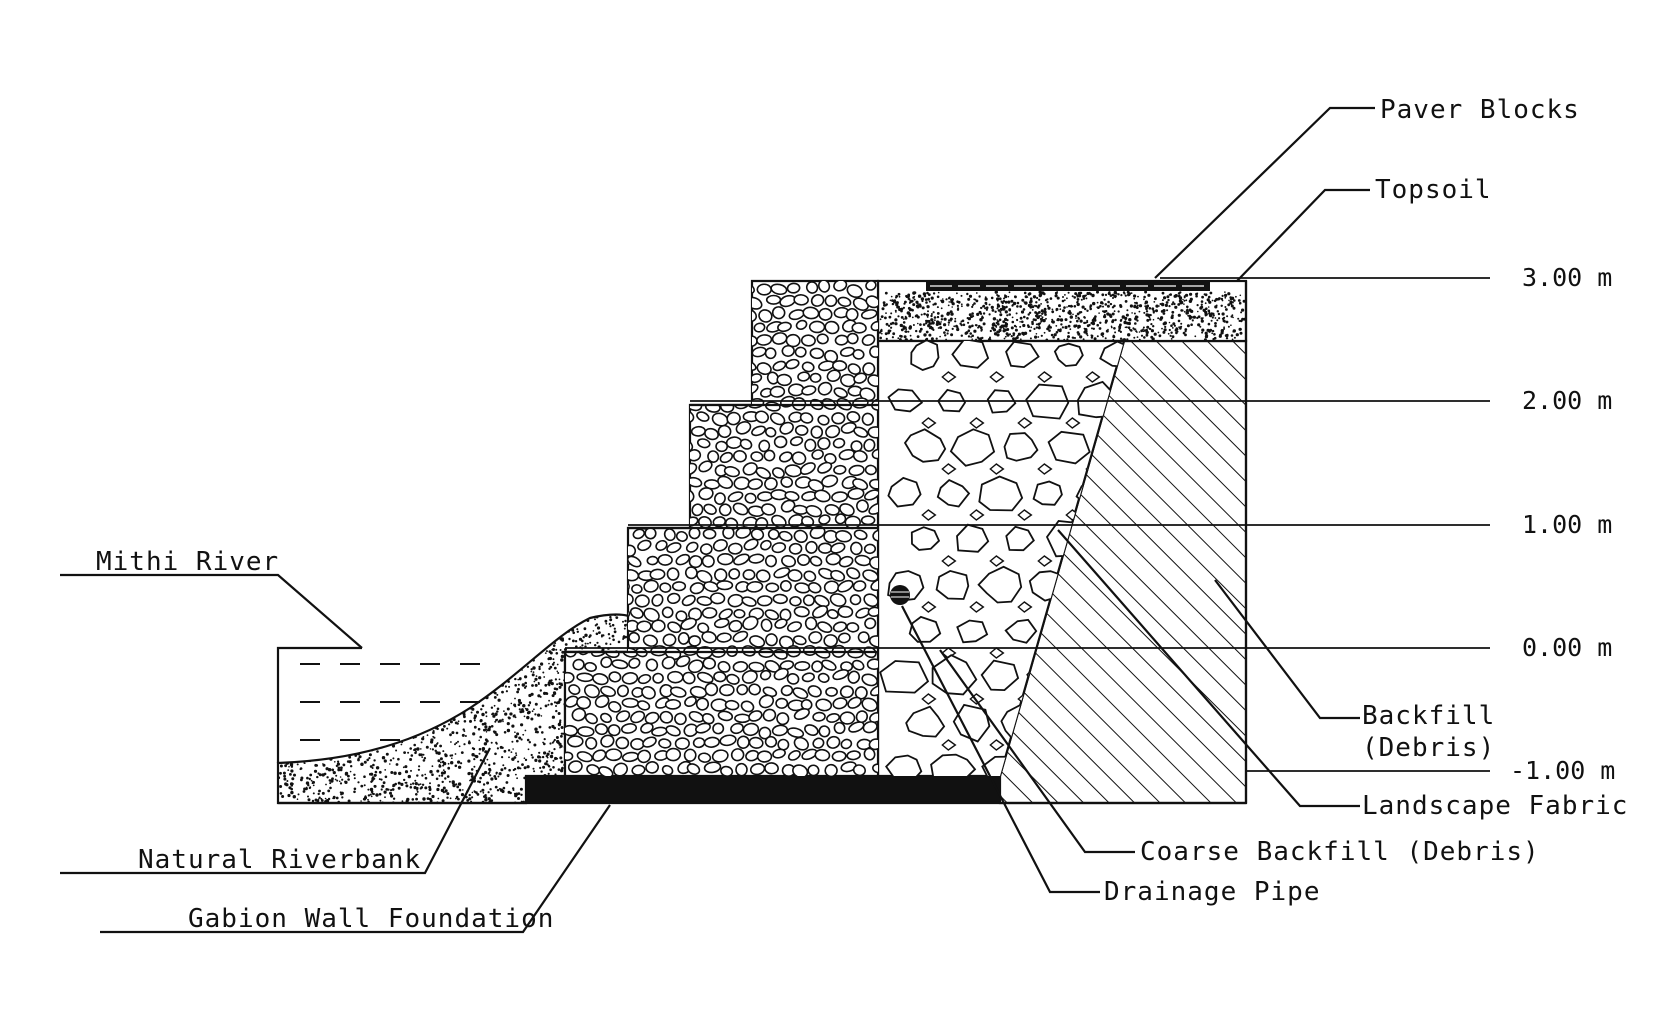  What do you see at coordinates (1428, 716) in the screenshot?
I see `label-backfill-line1: Backfill` at bounding box center [1428, 716].